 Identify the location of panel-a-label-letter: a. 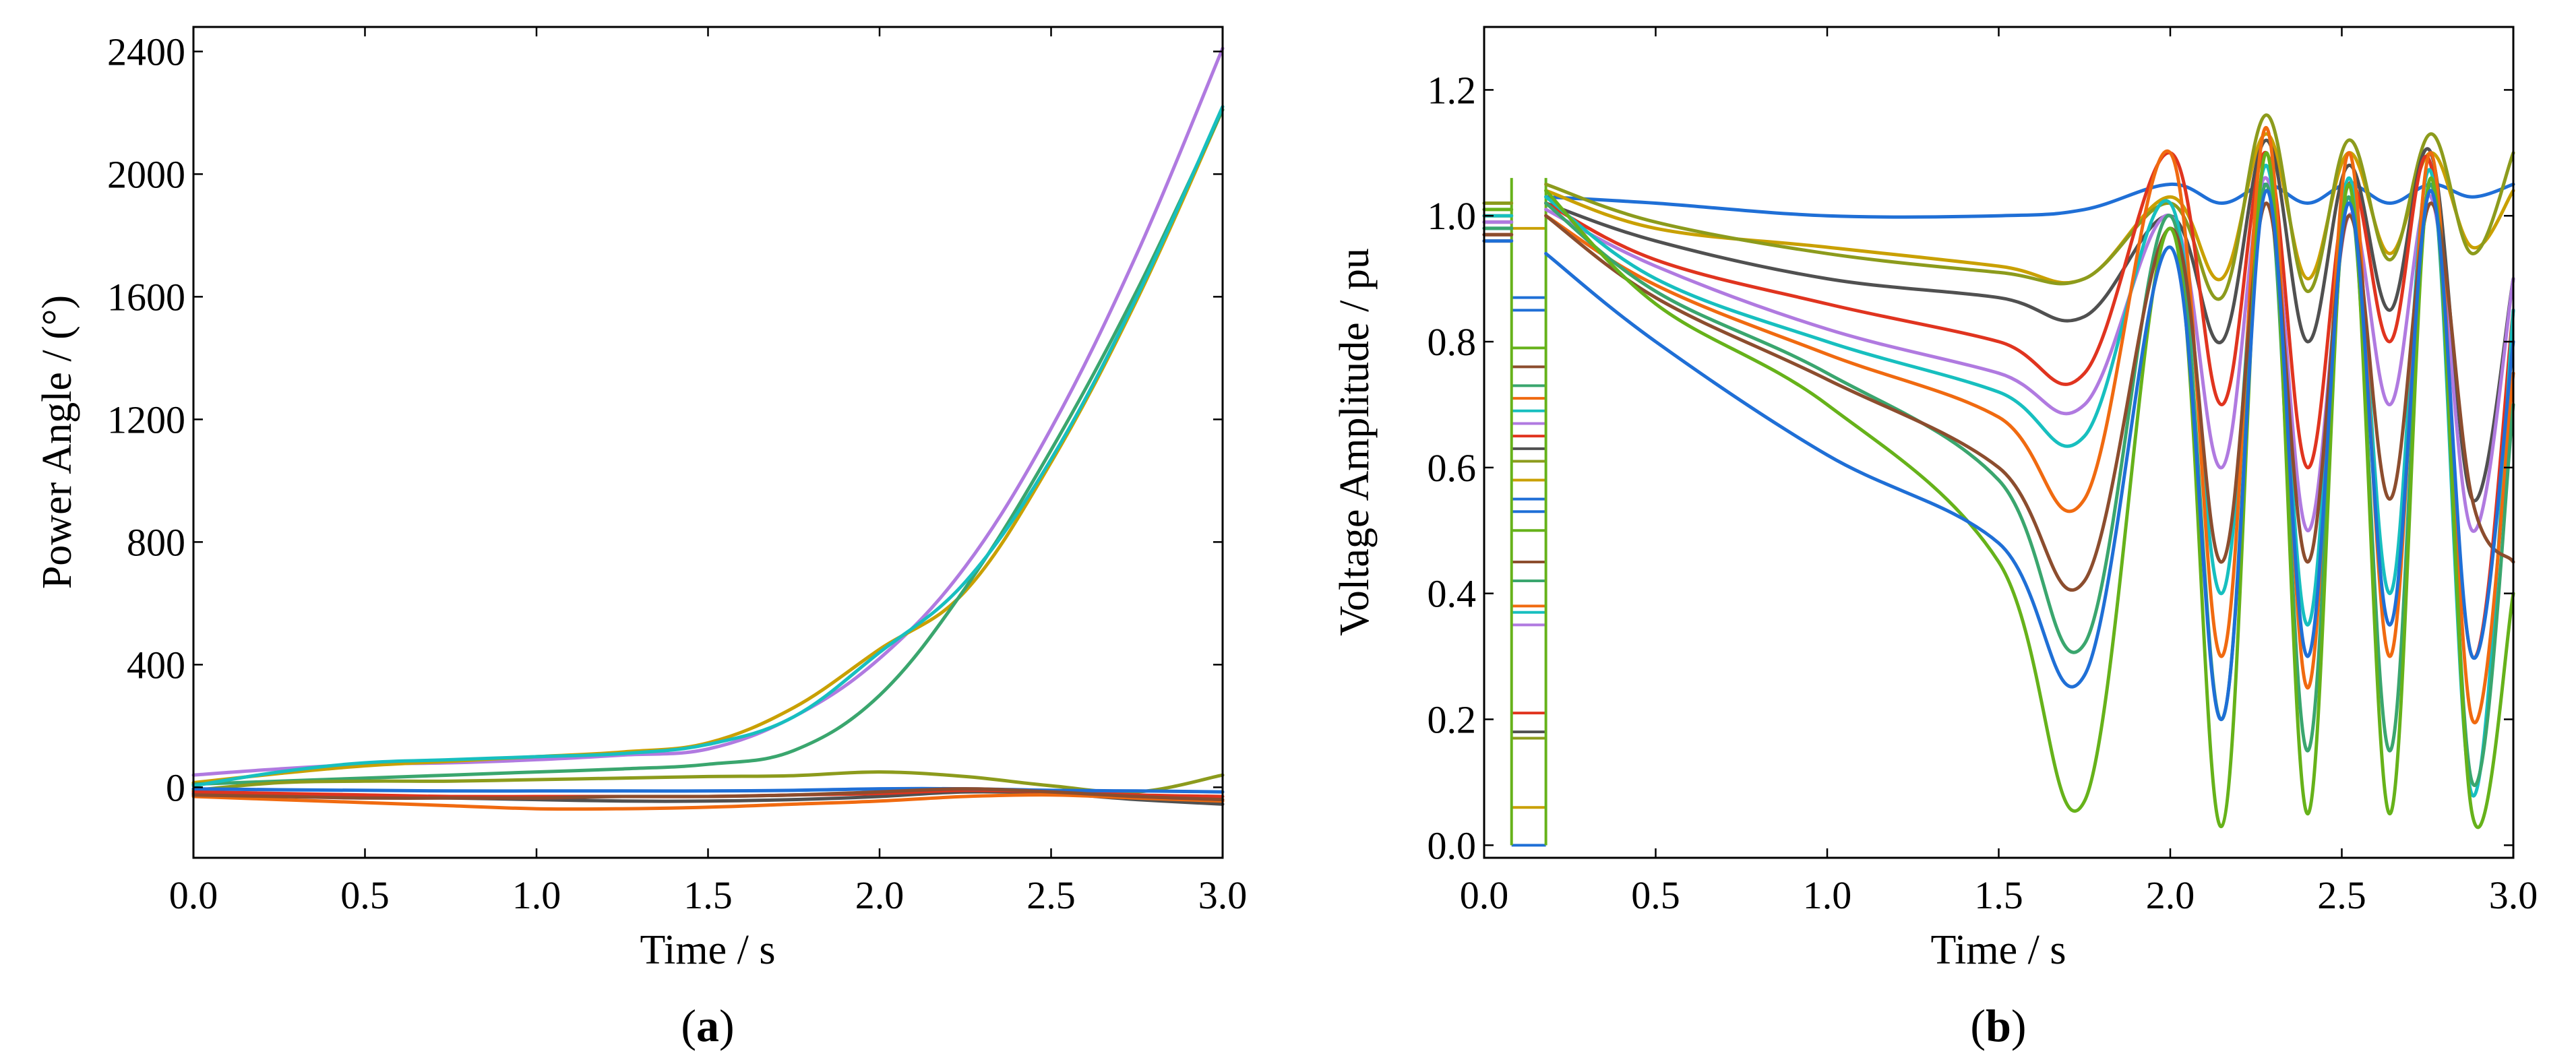
(708, 1025).